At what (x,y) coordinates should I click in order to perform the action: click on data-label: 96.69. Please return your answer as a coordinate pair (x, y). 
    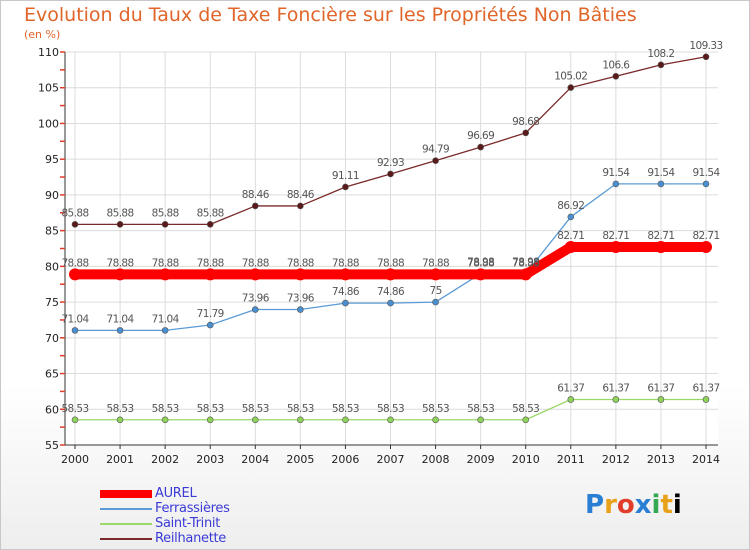
    Looking at the image, I should click on (480, 136).